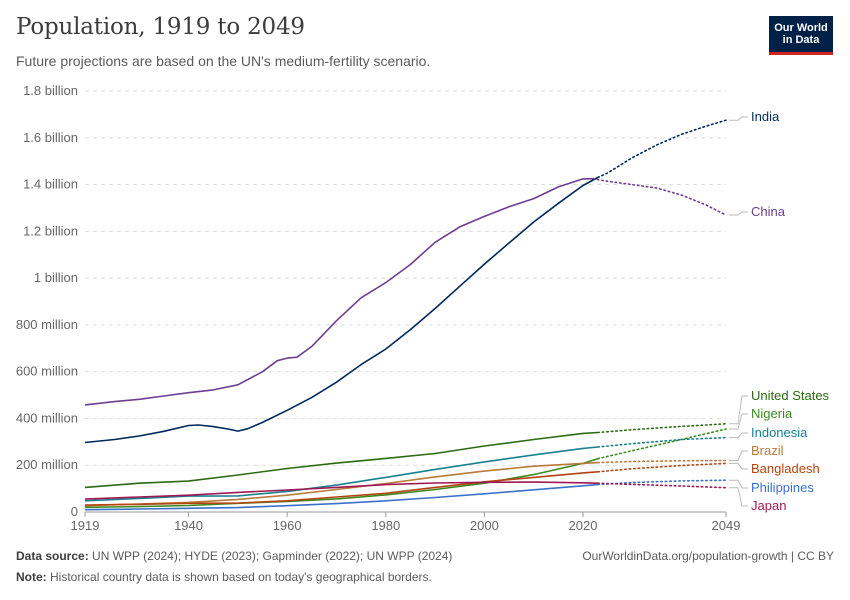 The height and width of the screenshot is (600, 850). Describe the element at coordinates (50, 230) in the screenshot. I see `y-tick-label: 1.2 billion` at that location.